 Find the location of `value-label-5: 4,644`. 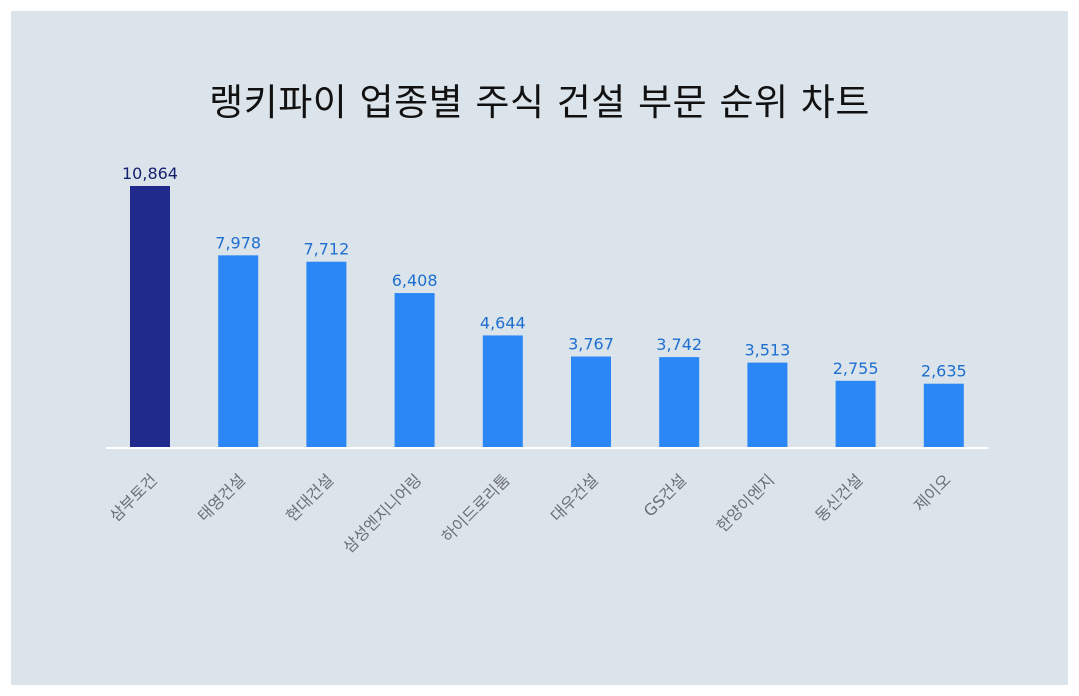

value-label-5: 4,644 is located at coordinates (503, 322).